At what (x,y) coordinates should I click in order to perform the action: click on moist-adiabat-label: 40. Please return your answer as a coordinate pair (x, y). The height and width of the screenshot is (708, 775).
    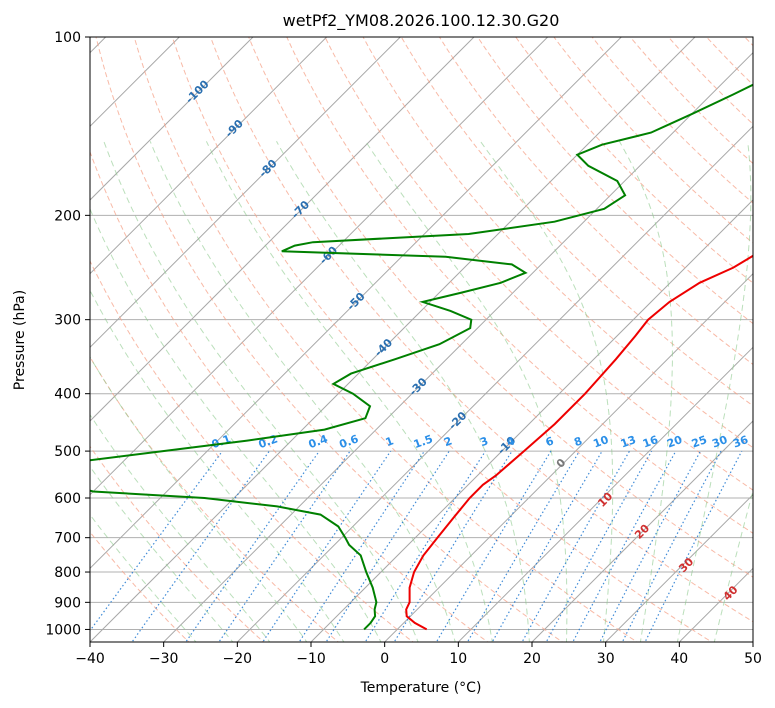
    Looking at the image, I should click on (731, 593).